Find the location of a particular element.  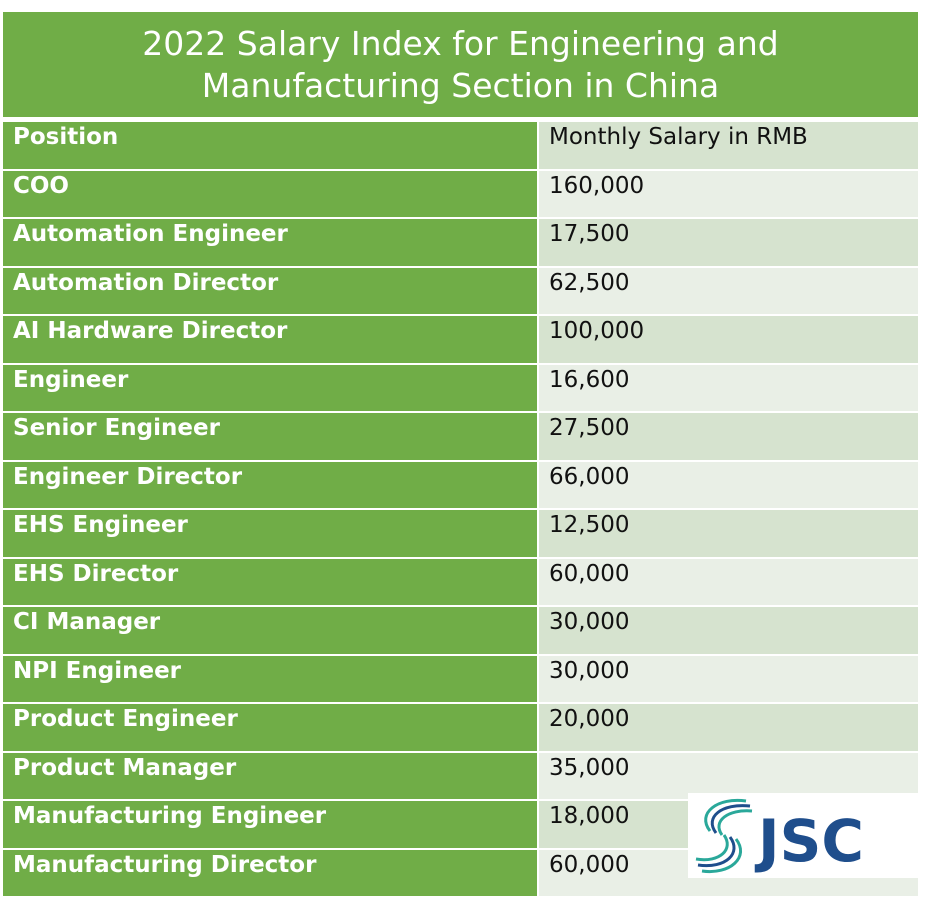

position-cell: EHS Director is located at coordinates (270, 581).